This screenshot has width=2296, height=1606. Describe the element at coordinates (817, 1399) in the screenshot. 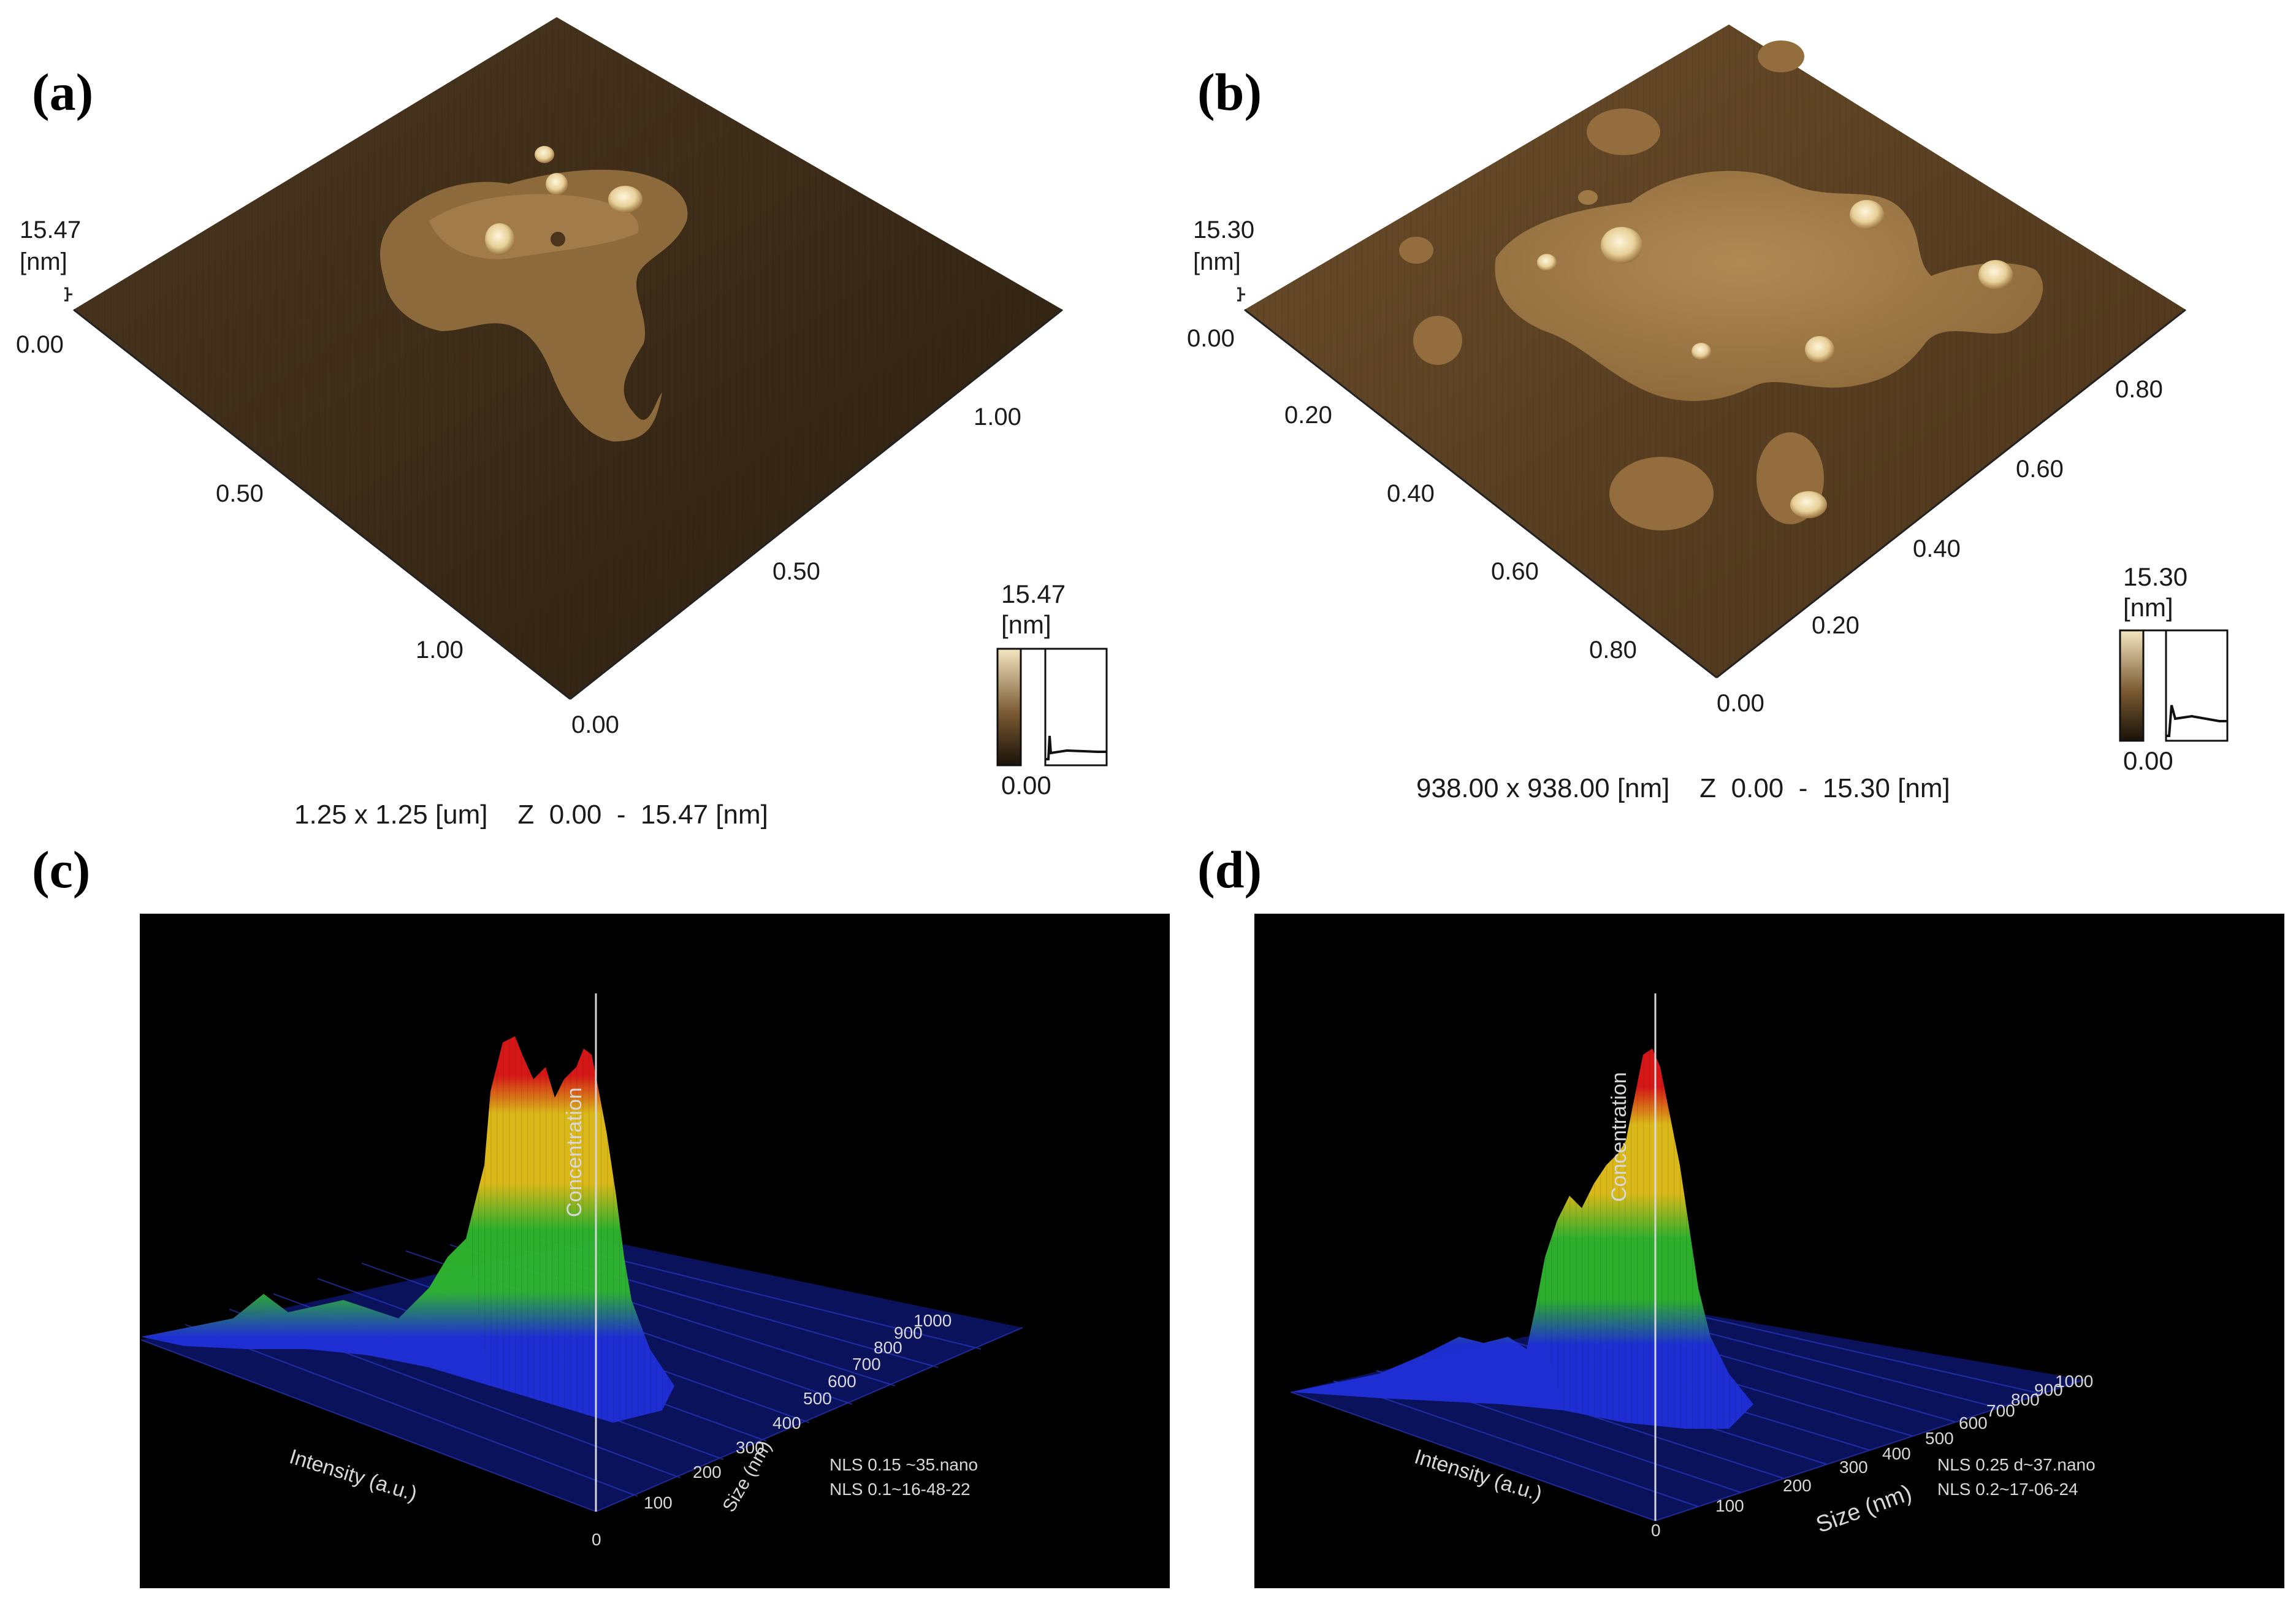

I see `nls-size-tick-c-5: 500` at that location.